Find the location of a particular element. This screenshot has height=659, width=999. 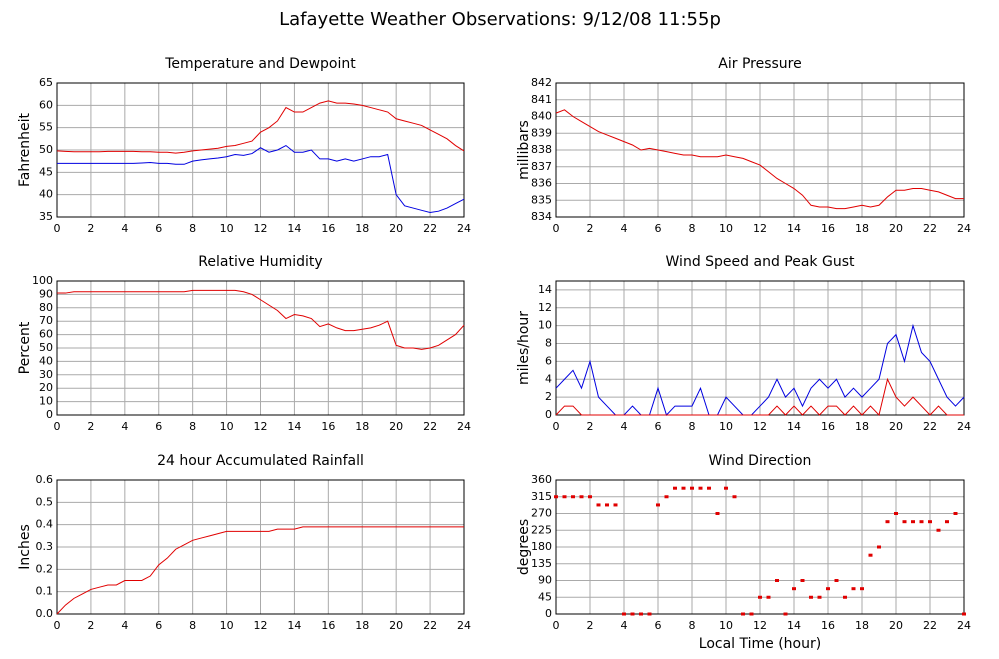

panel-title: Relative Humidity is located at coordinates (260, 262).